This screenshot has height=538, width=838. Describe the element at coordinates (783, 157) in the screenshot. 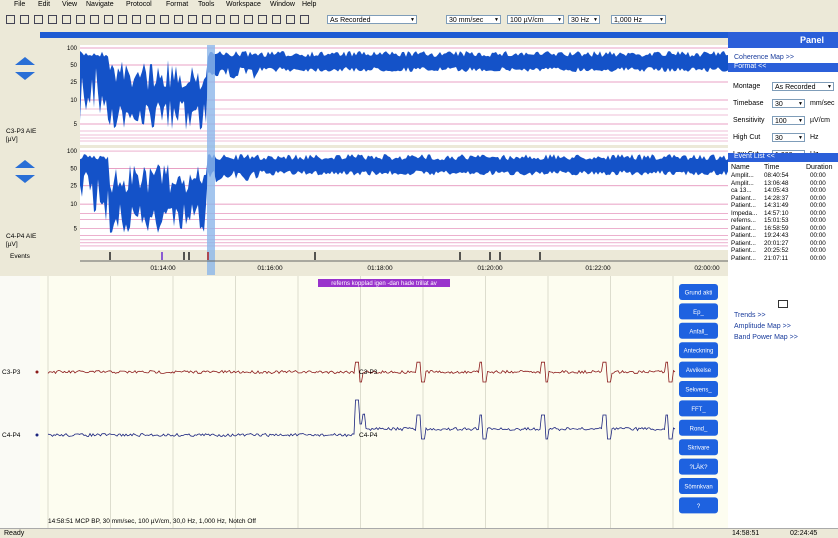

I see `event-list-bar: Event List <<` at that location.